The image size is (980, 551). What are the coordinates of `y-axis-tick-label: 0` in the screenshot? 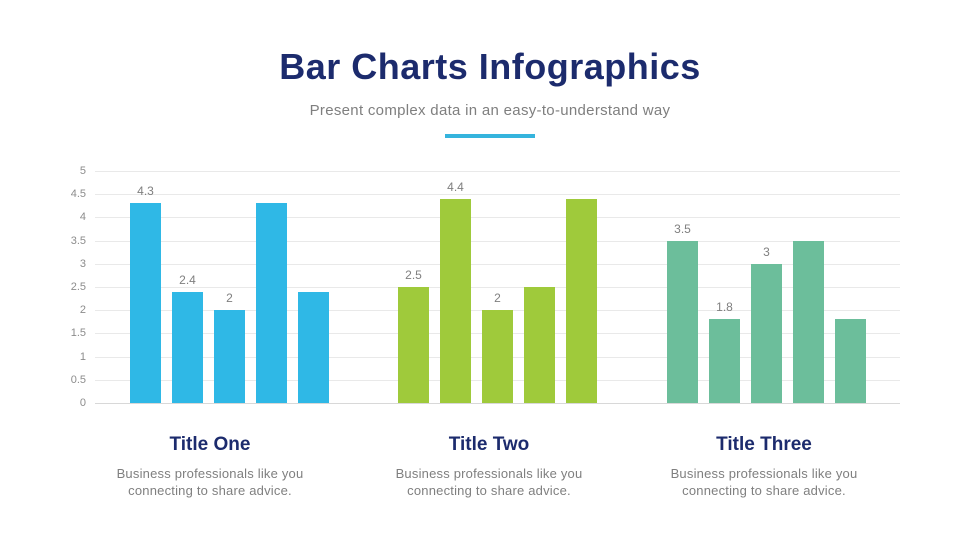 It's located at (82, 403).